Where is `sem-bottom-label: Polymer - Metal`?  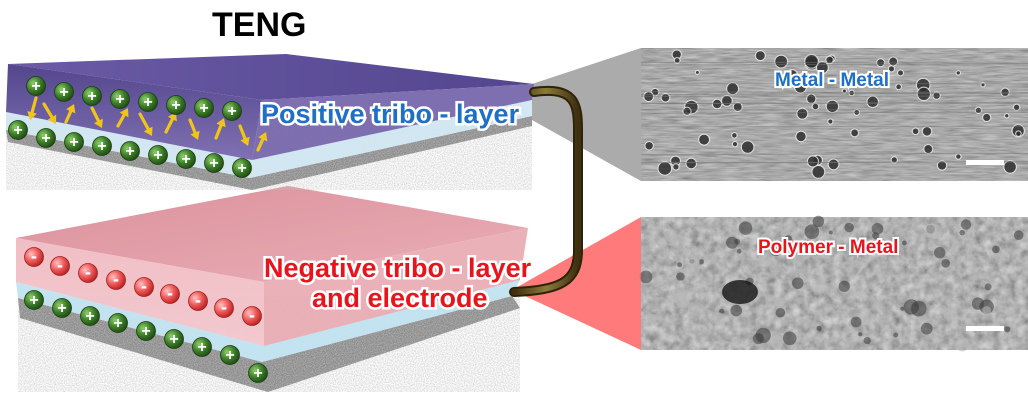
sem-bottom-label: Polymer - Metal is located at coordinates (828, 247).